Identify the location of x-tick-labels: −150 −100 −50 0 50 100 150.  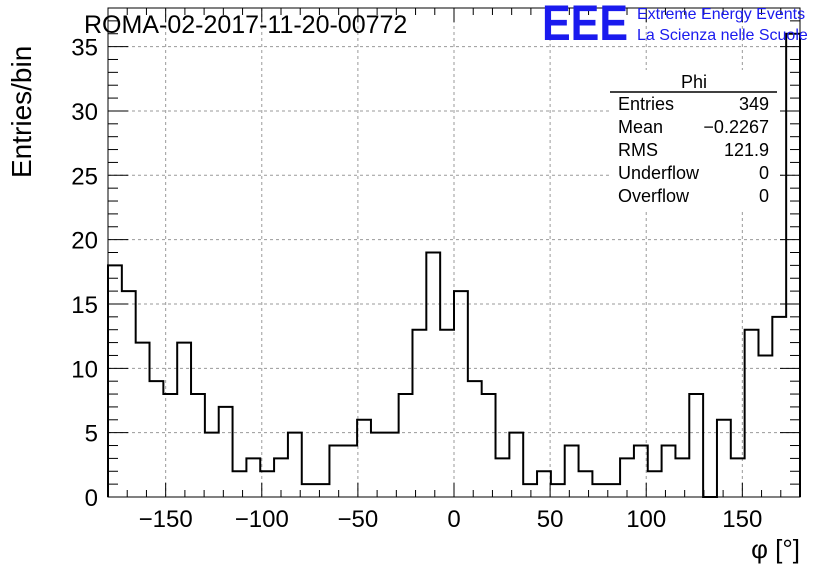
(451, 519).